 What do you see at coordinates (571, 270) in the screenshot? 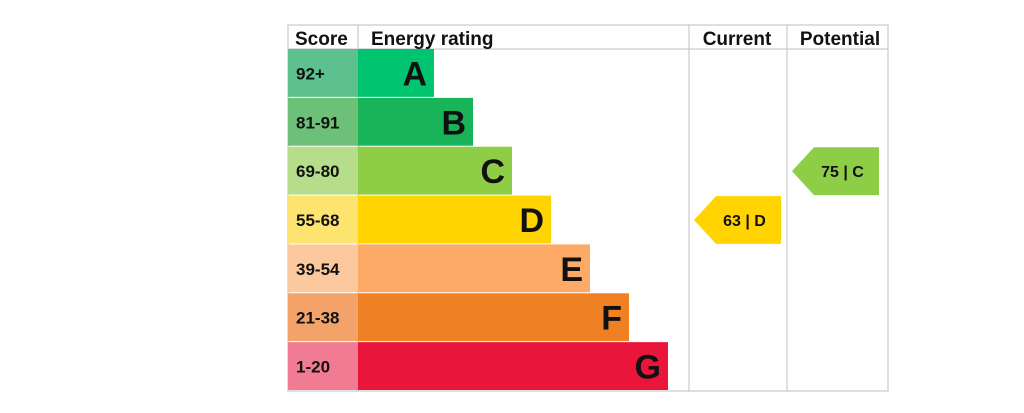
I see `rating-letter: E` at bounding box center [571, 270].